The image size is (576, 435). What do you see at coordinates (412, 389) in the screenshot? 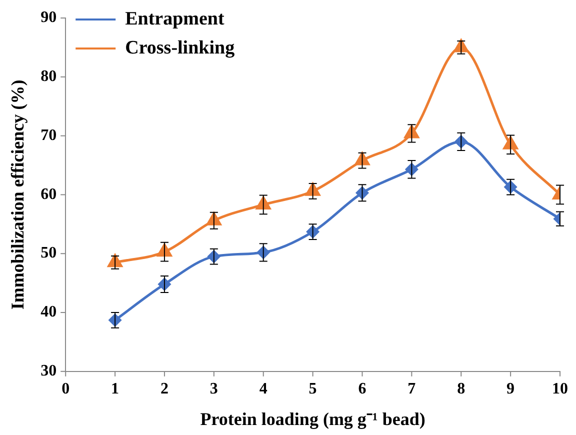
I see `x-tick-label: 7` at bounding box center [412, 389].